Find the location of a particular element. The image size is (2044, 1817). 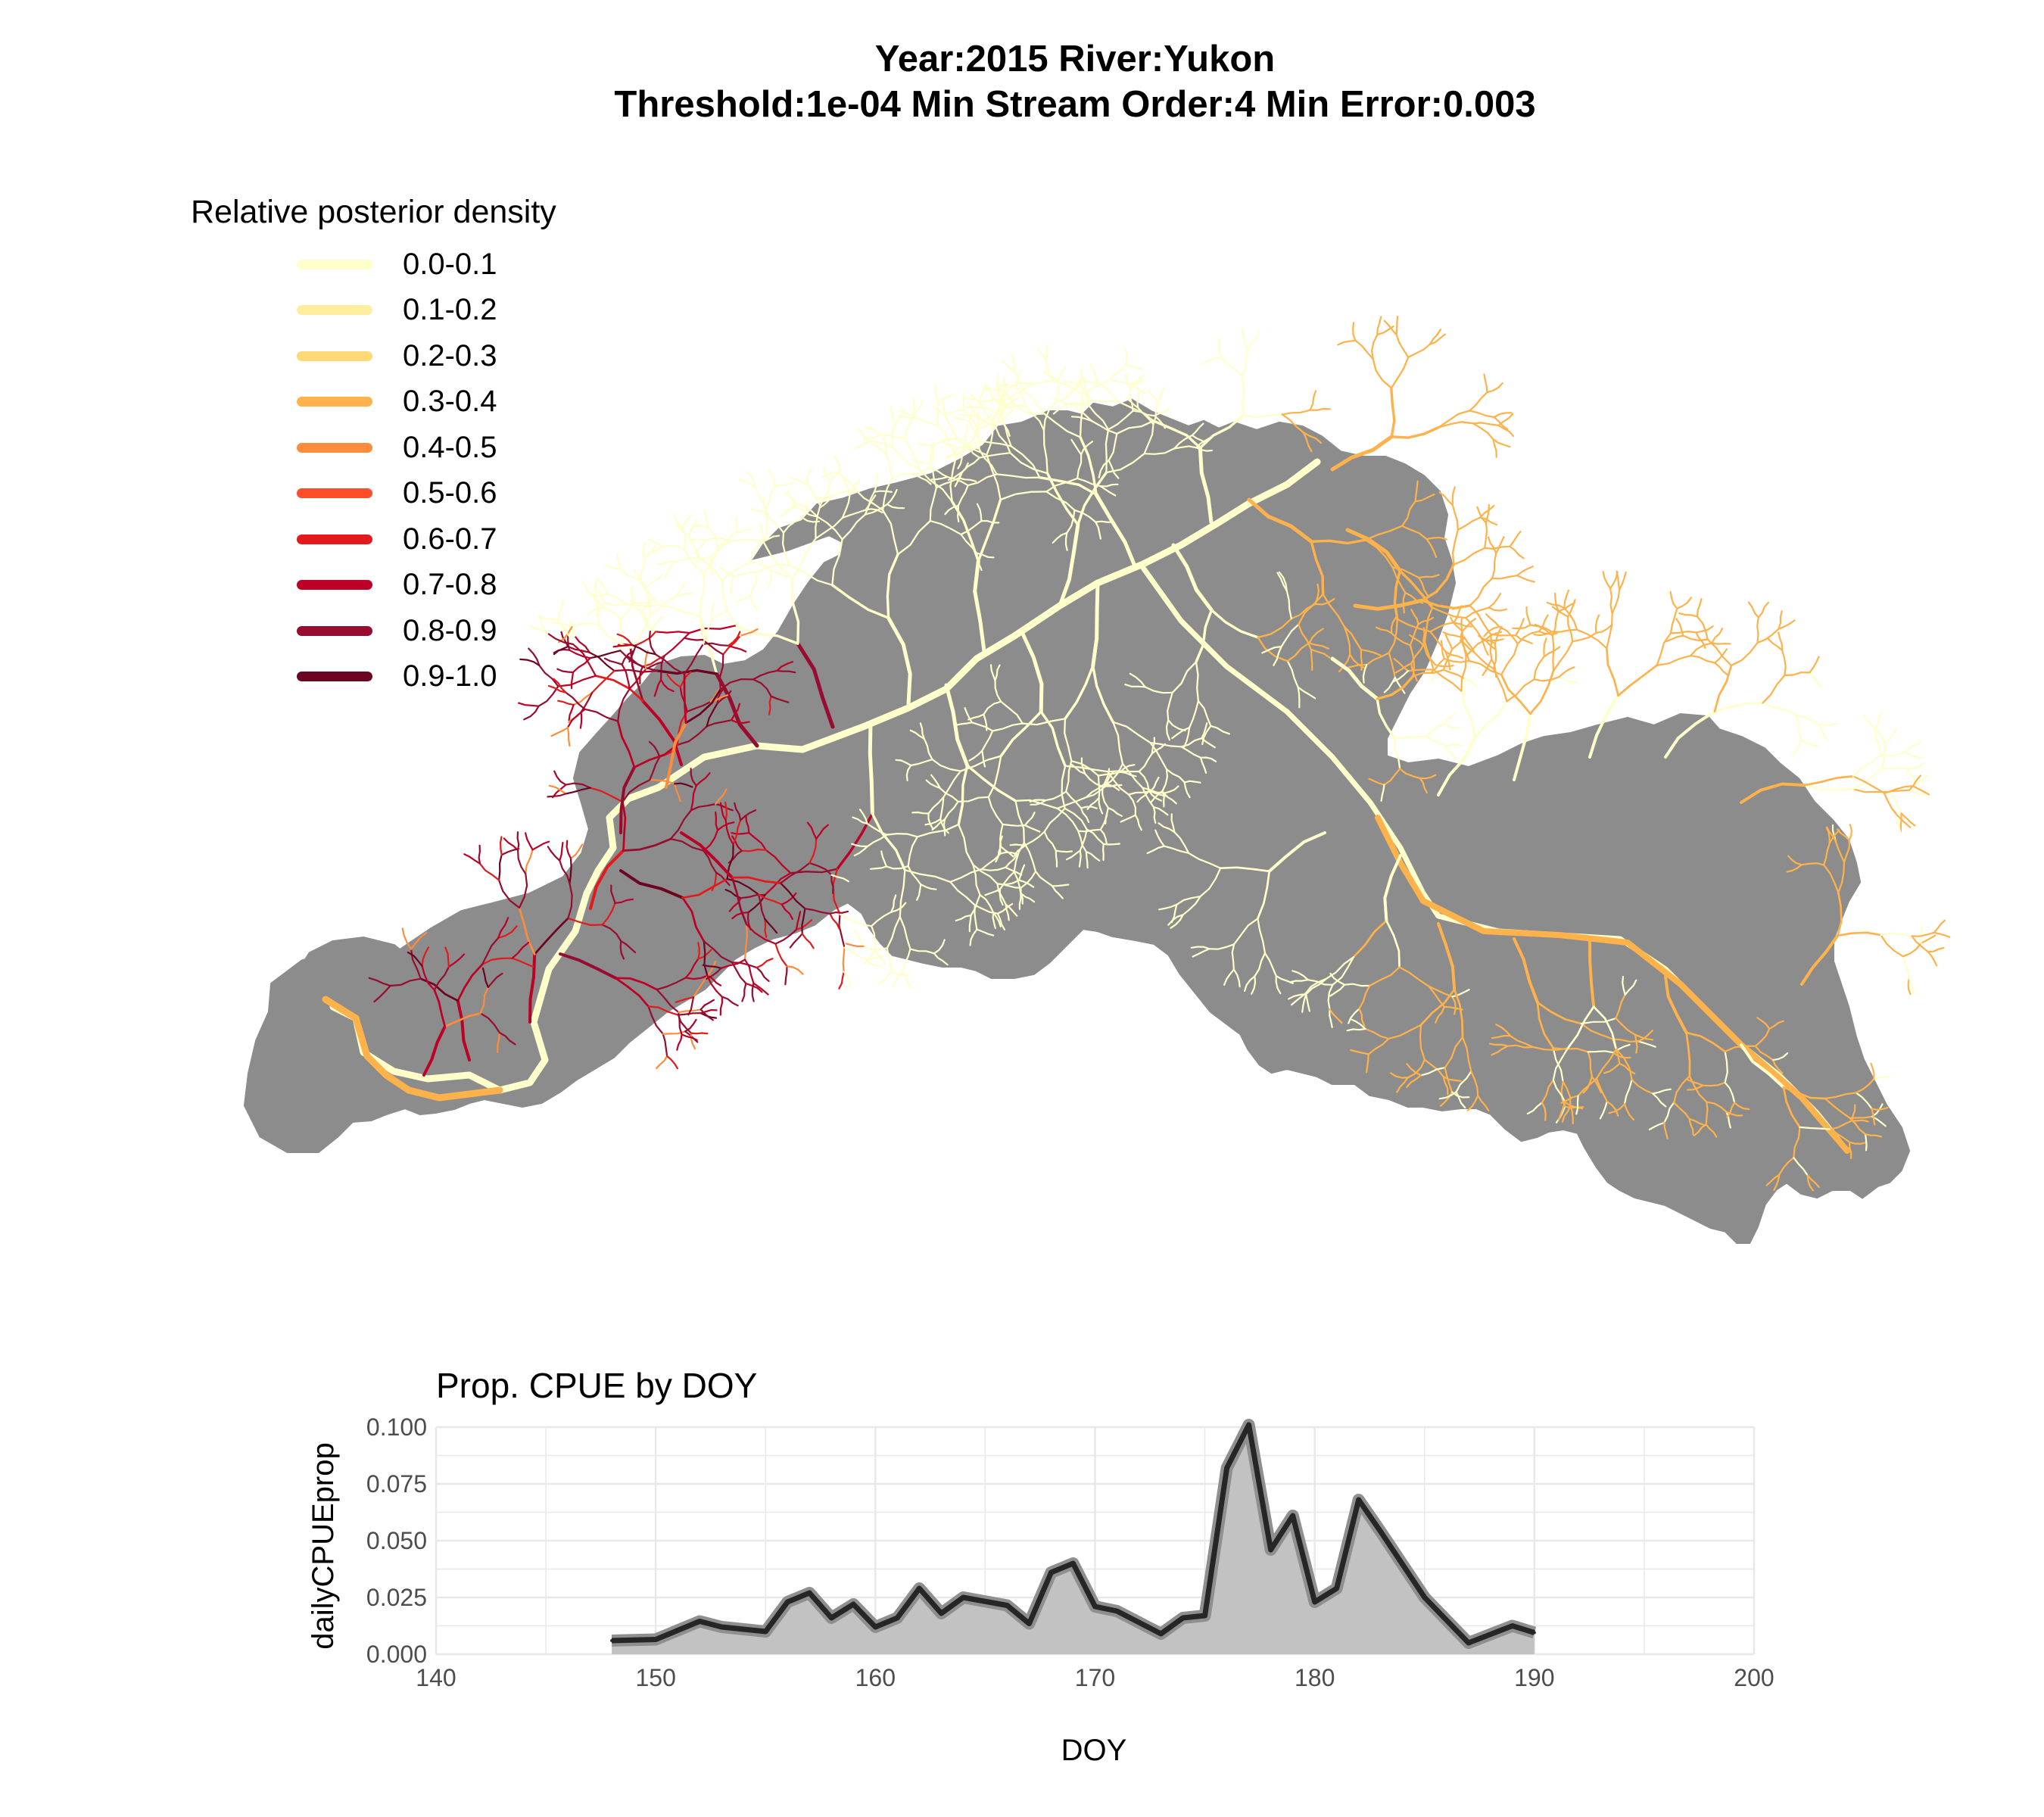

x-tick-label: 160 is located at coordinates (875, 1678).